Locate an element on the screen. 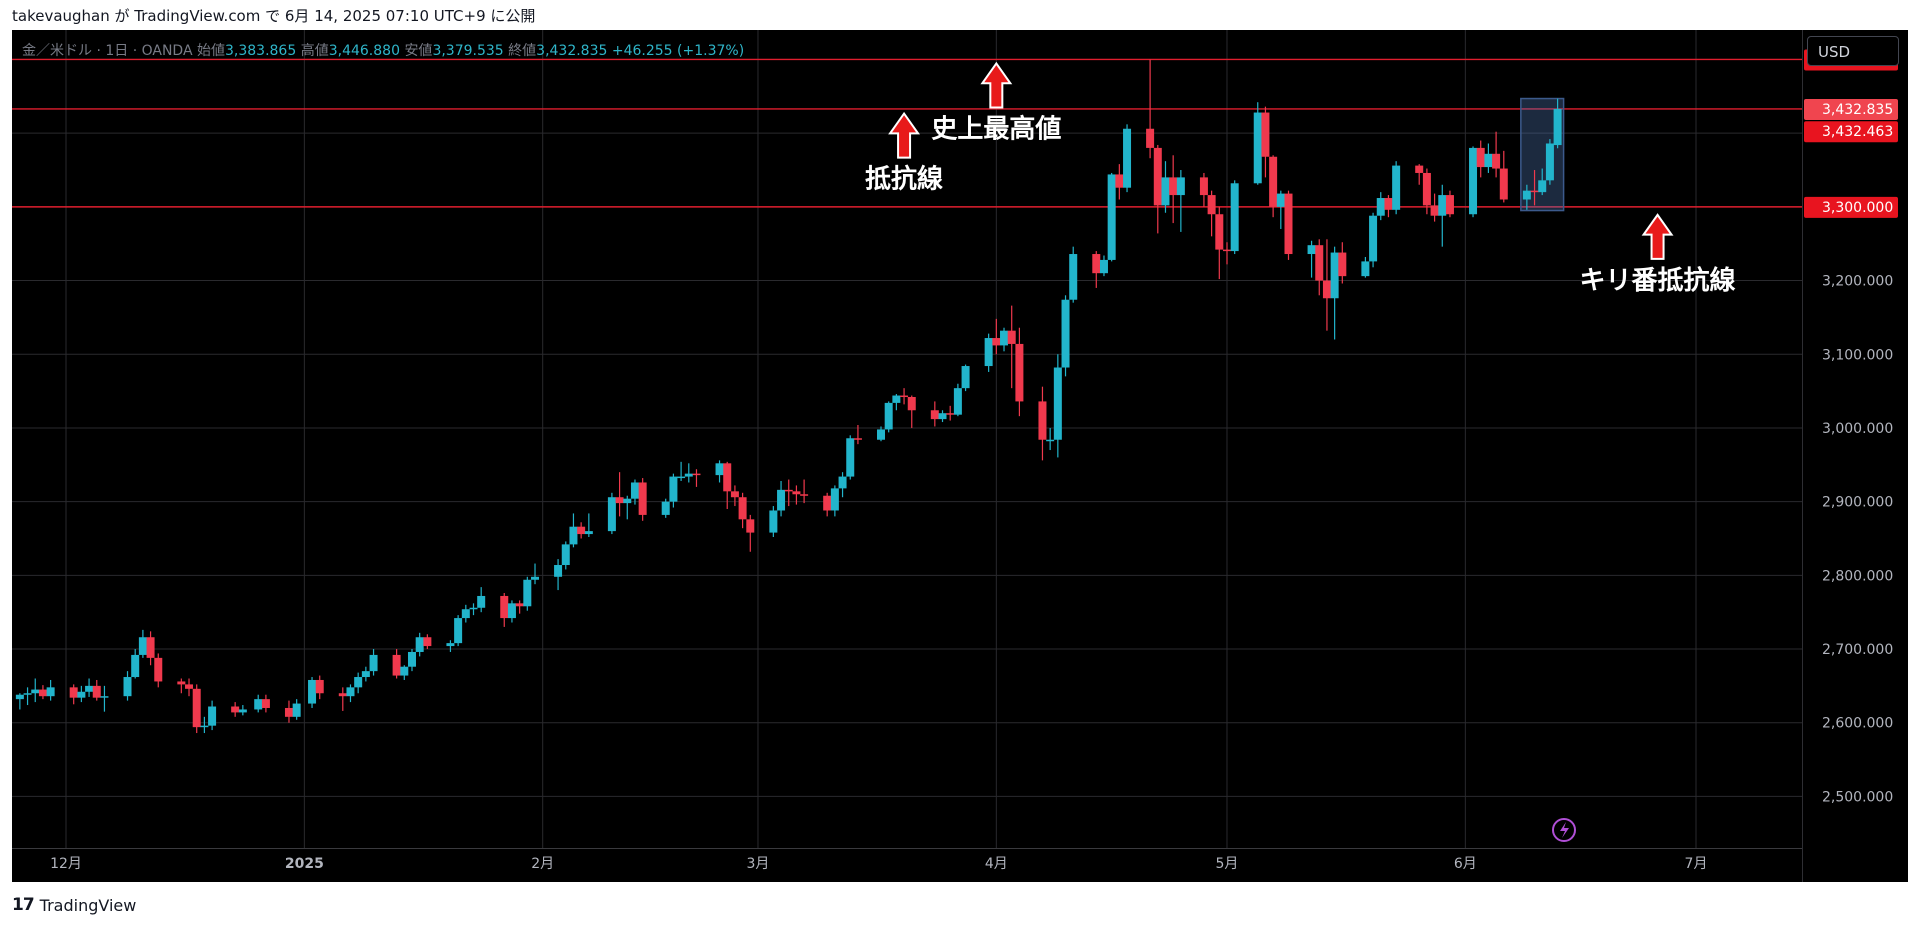 The image size is (1920, 927). lightning-bolt-icon is located at coordinates (1564, 830).